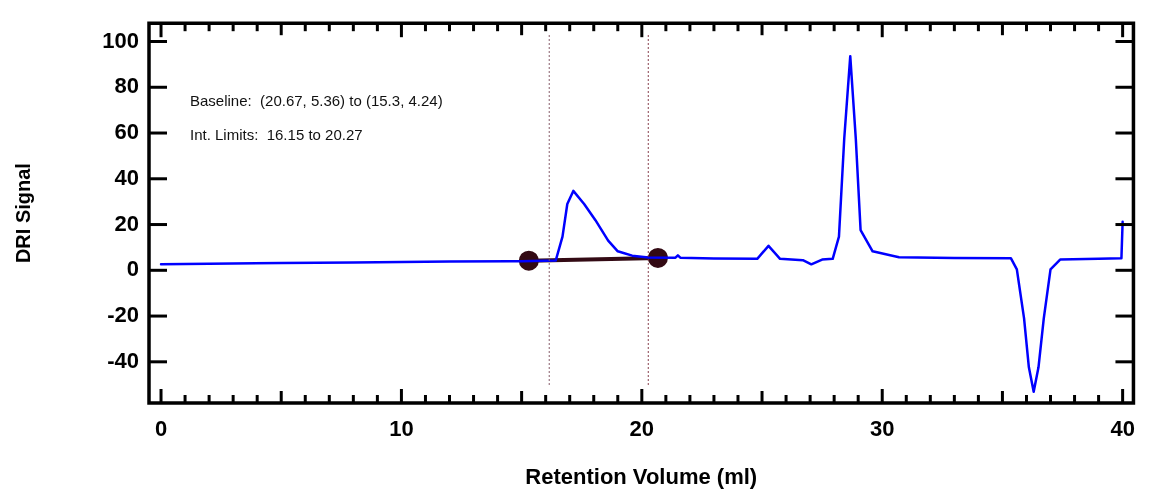 The width and height of the screenshot is (1149, 500). I want to click on x-tick-label: 0, so click(161, 429).